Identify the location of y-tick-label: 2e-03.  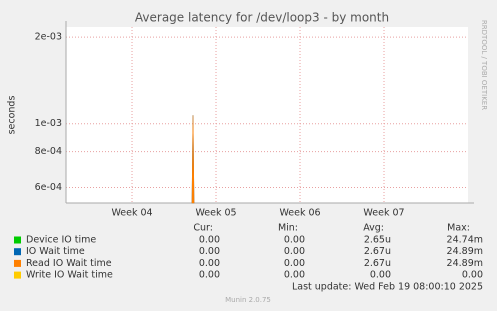
(48, 37).